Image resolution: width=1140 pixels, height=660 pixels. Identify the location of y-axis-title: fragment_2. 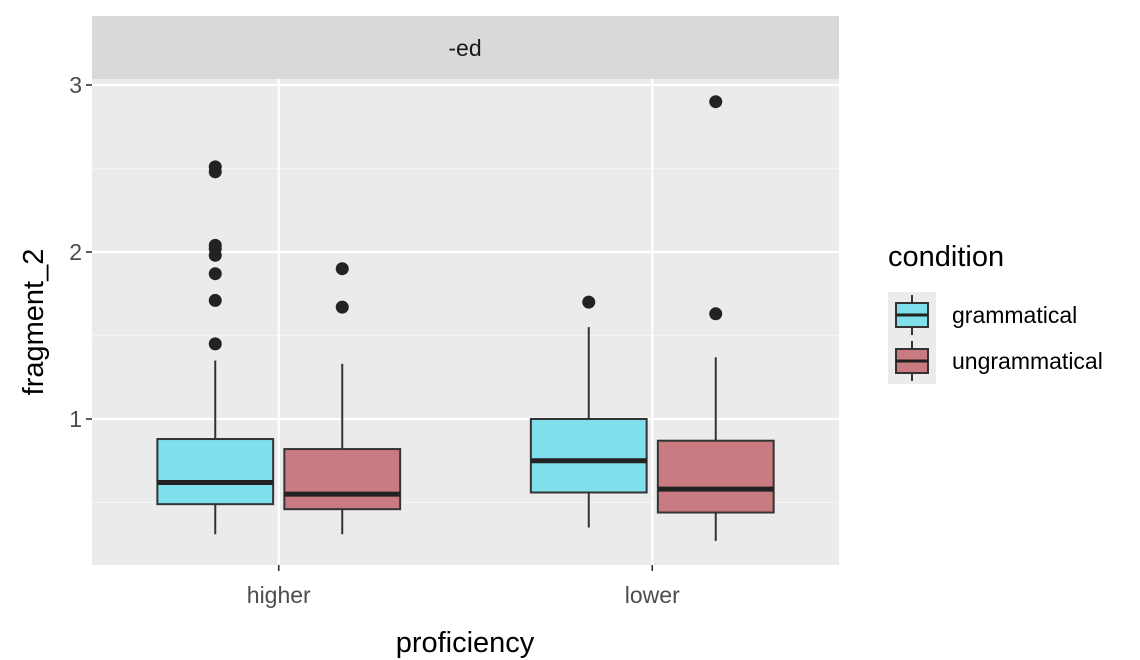
(34, 322).